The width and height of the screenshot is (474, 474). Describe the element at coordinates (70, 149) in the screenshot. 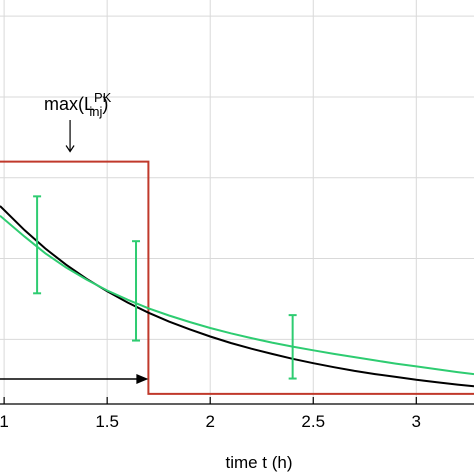

I see `annotation-down-arrow-head` at that location.